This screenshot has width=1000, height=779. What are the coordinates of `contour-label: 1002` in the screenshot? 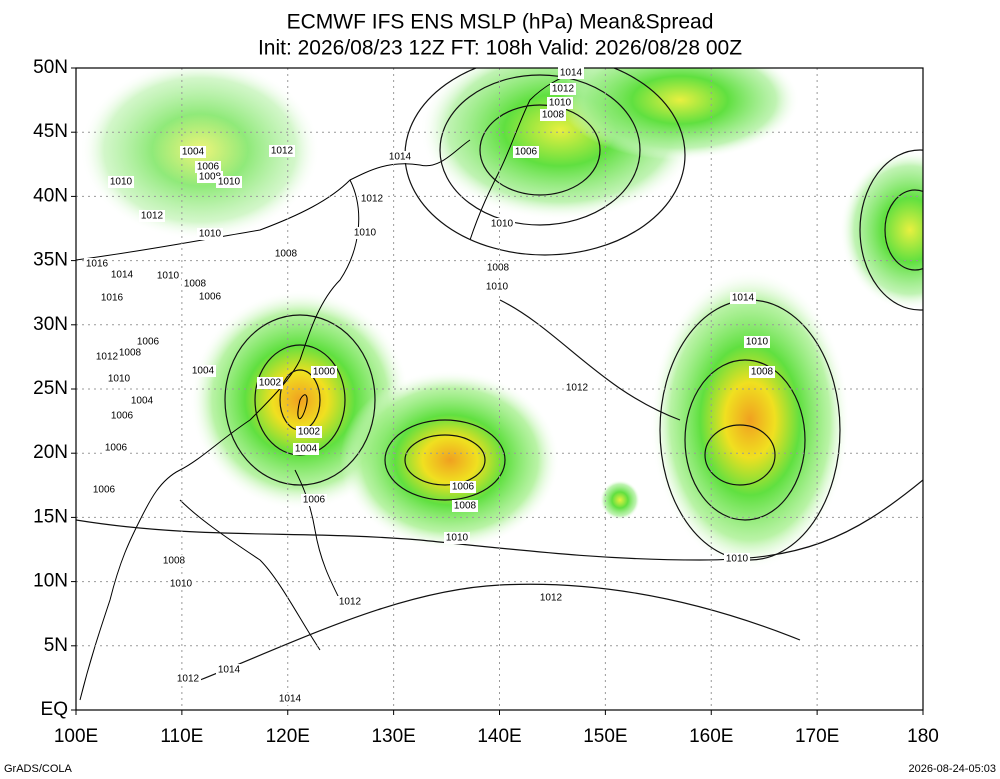 It's located at (270, 383).